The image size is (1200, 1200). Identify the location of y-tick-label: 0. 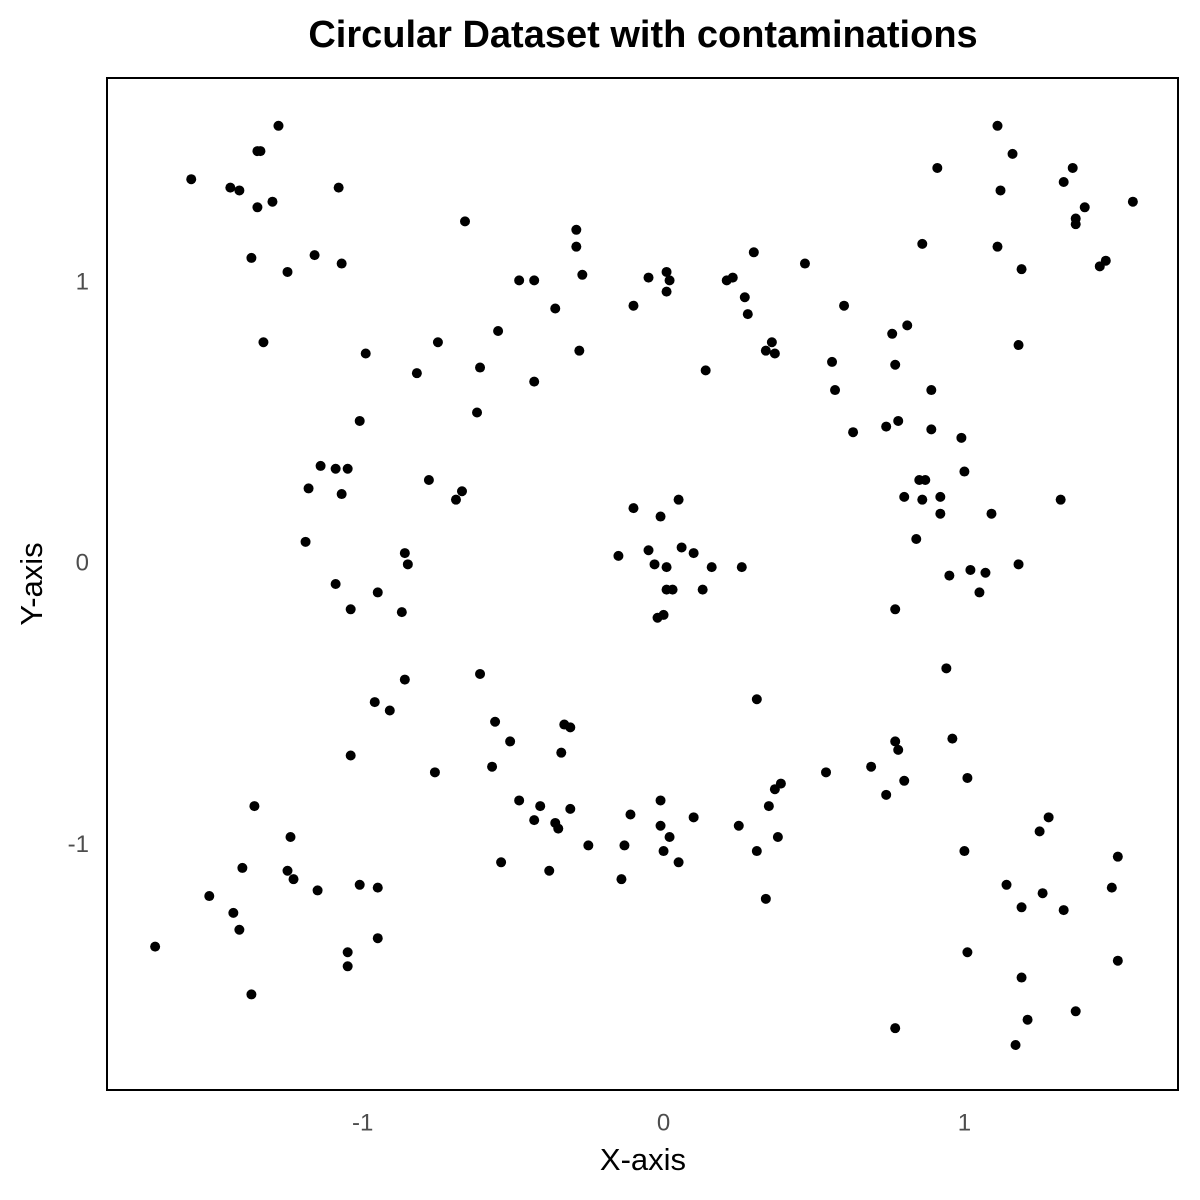
(82, 563).